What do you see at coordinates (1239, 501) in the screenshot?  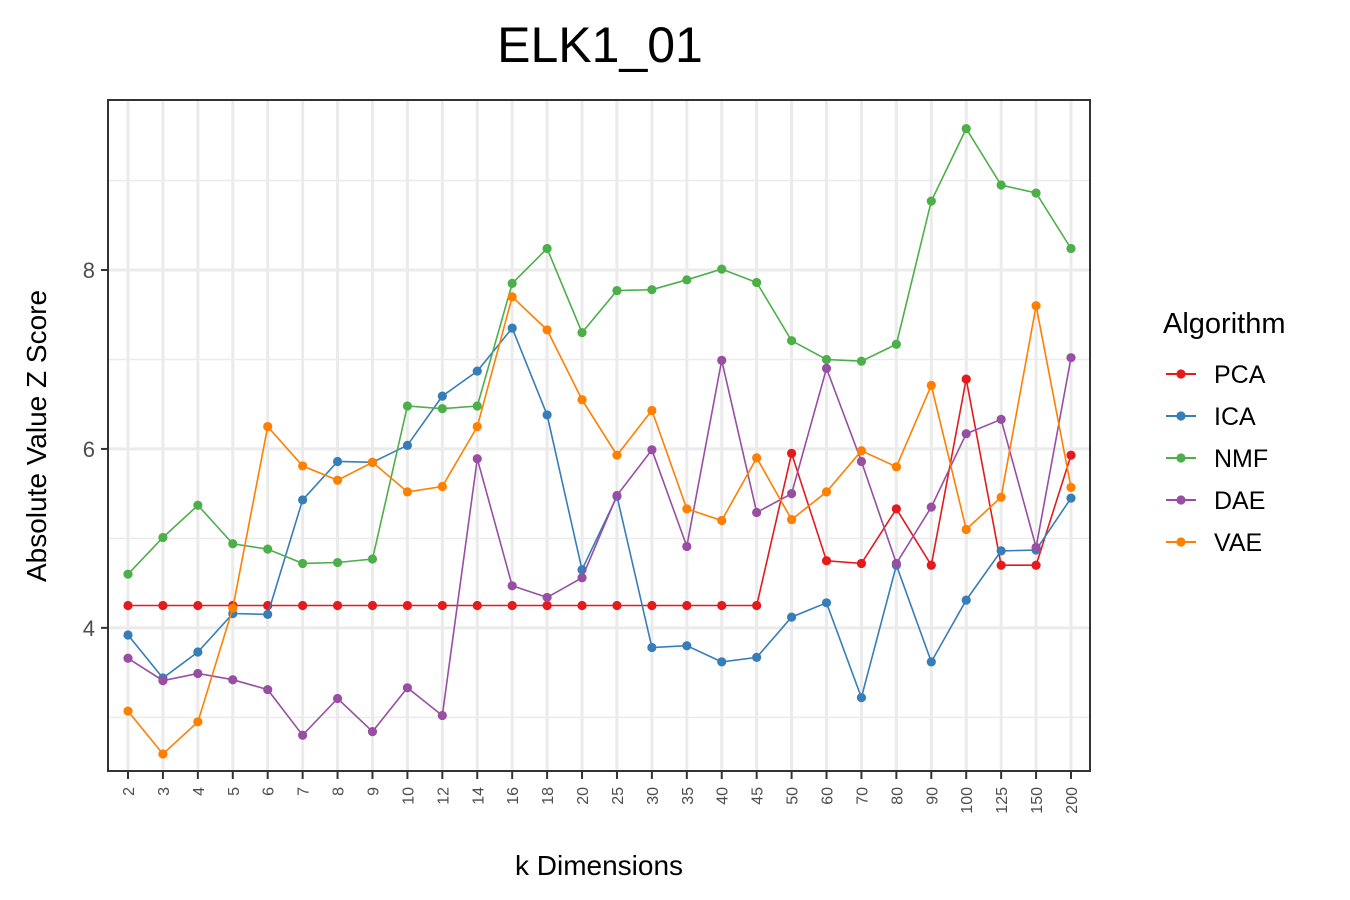 I see `legend-label: DAE` at bounding box center [1239, 501].